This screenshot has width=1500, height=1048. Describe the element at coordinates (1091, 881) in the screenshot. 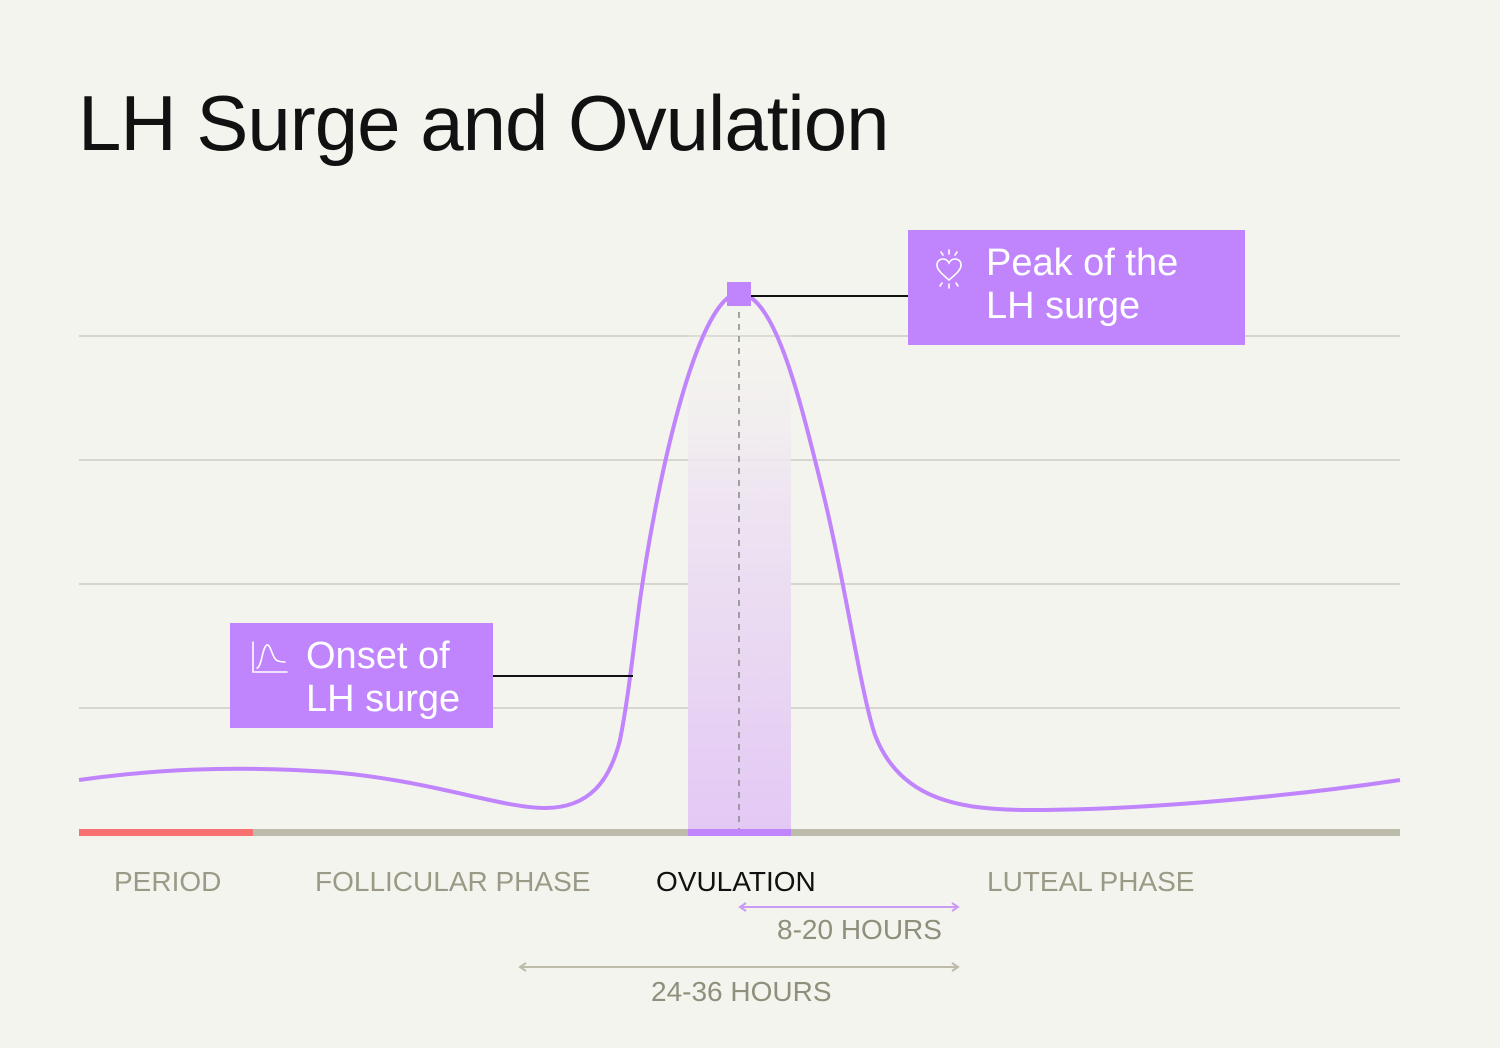

I see `phase-label-luteal: LUTEAL PHASE` at that location.